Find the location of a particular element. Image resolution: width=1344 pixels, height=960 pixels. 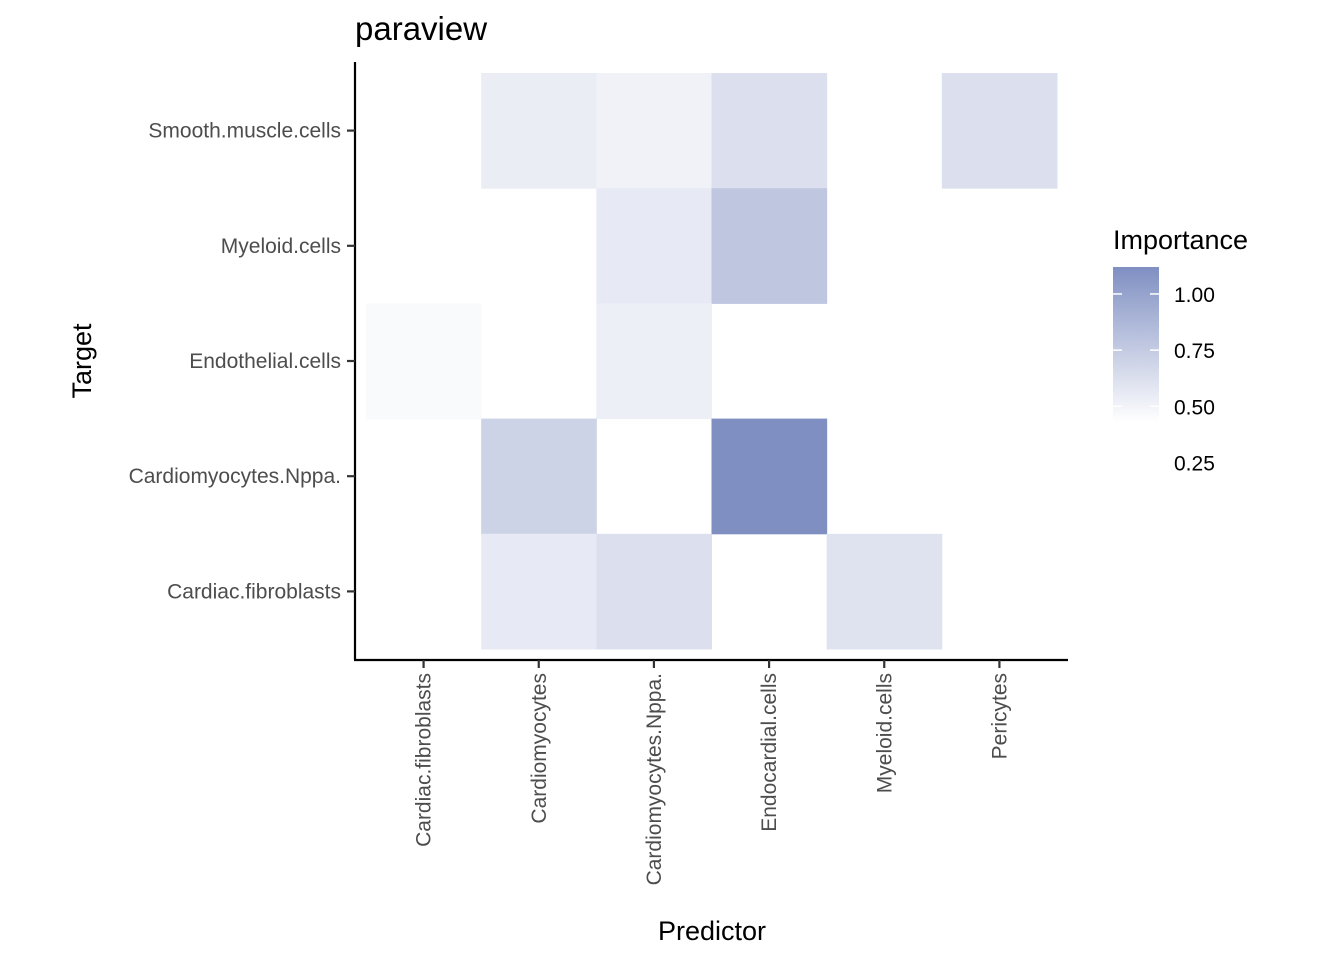

x-tick-label: Pericytes is located at coordinates (999, 716).